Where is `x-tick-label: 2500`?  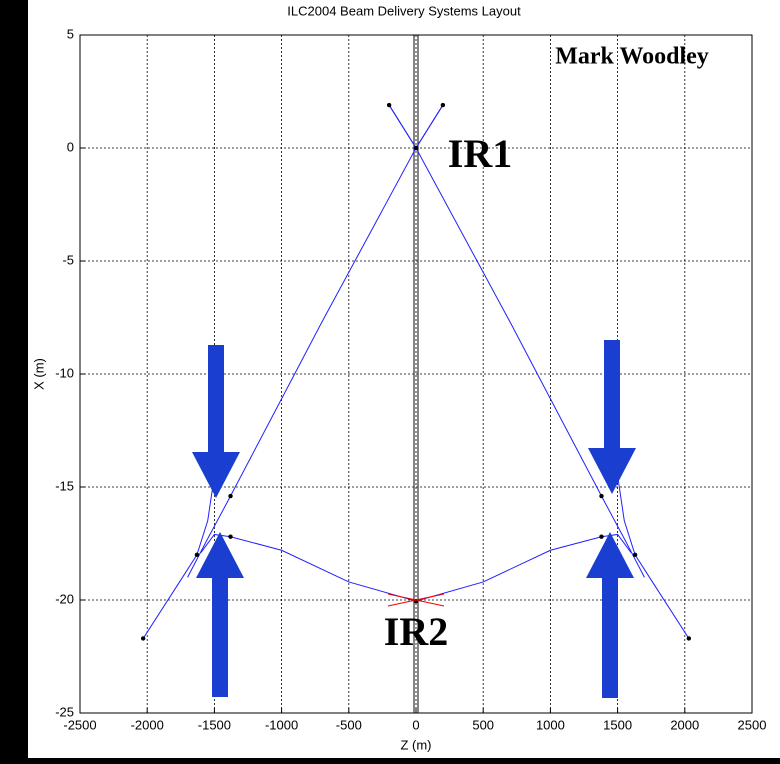 x-tick-label: 2500 is located at coordinates (752, 724).